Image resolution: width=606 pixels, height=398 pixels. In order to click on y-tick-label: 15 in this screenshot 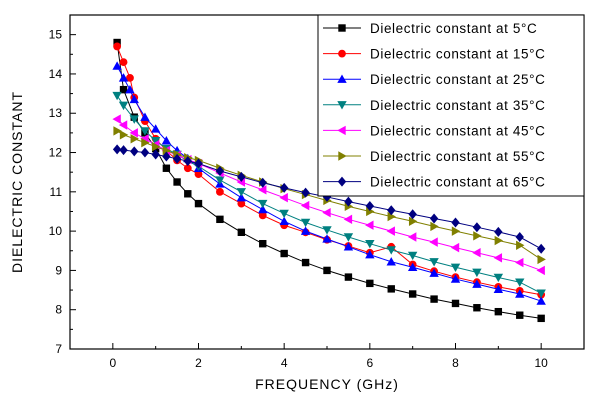, I will do `click(56, 35)`.